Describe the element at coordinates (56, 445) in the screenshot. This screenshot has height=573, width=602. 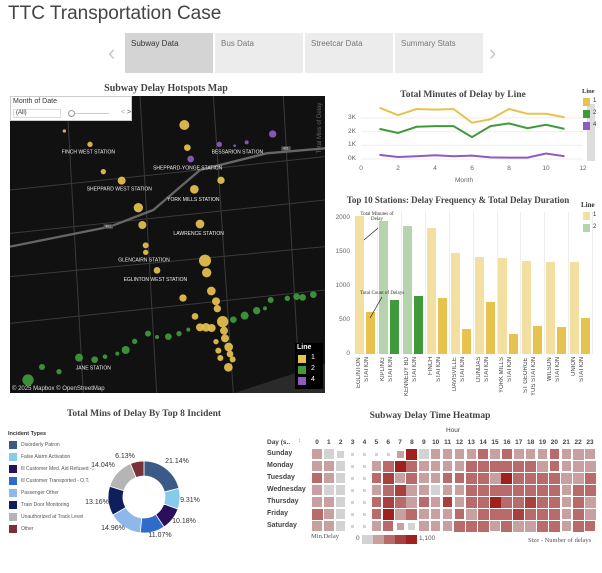
I see `incident-legend-item: Disorderly Patron` at that location.